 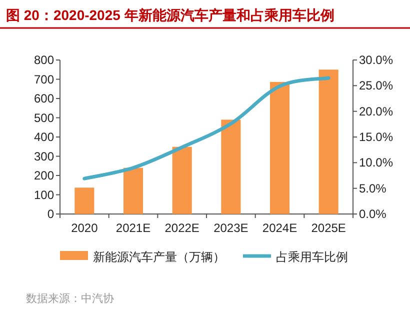 What do you see at coordinates (376, 137) in the screenshot?
I see `y2-tick-label: 15.0%` at bounding box center [376, 137].